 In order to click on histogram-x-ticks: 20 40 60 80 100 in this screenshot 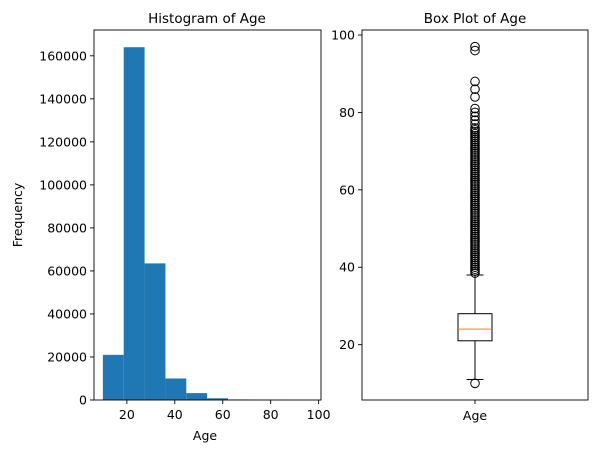, I will do `click(225, 411)`.